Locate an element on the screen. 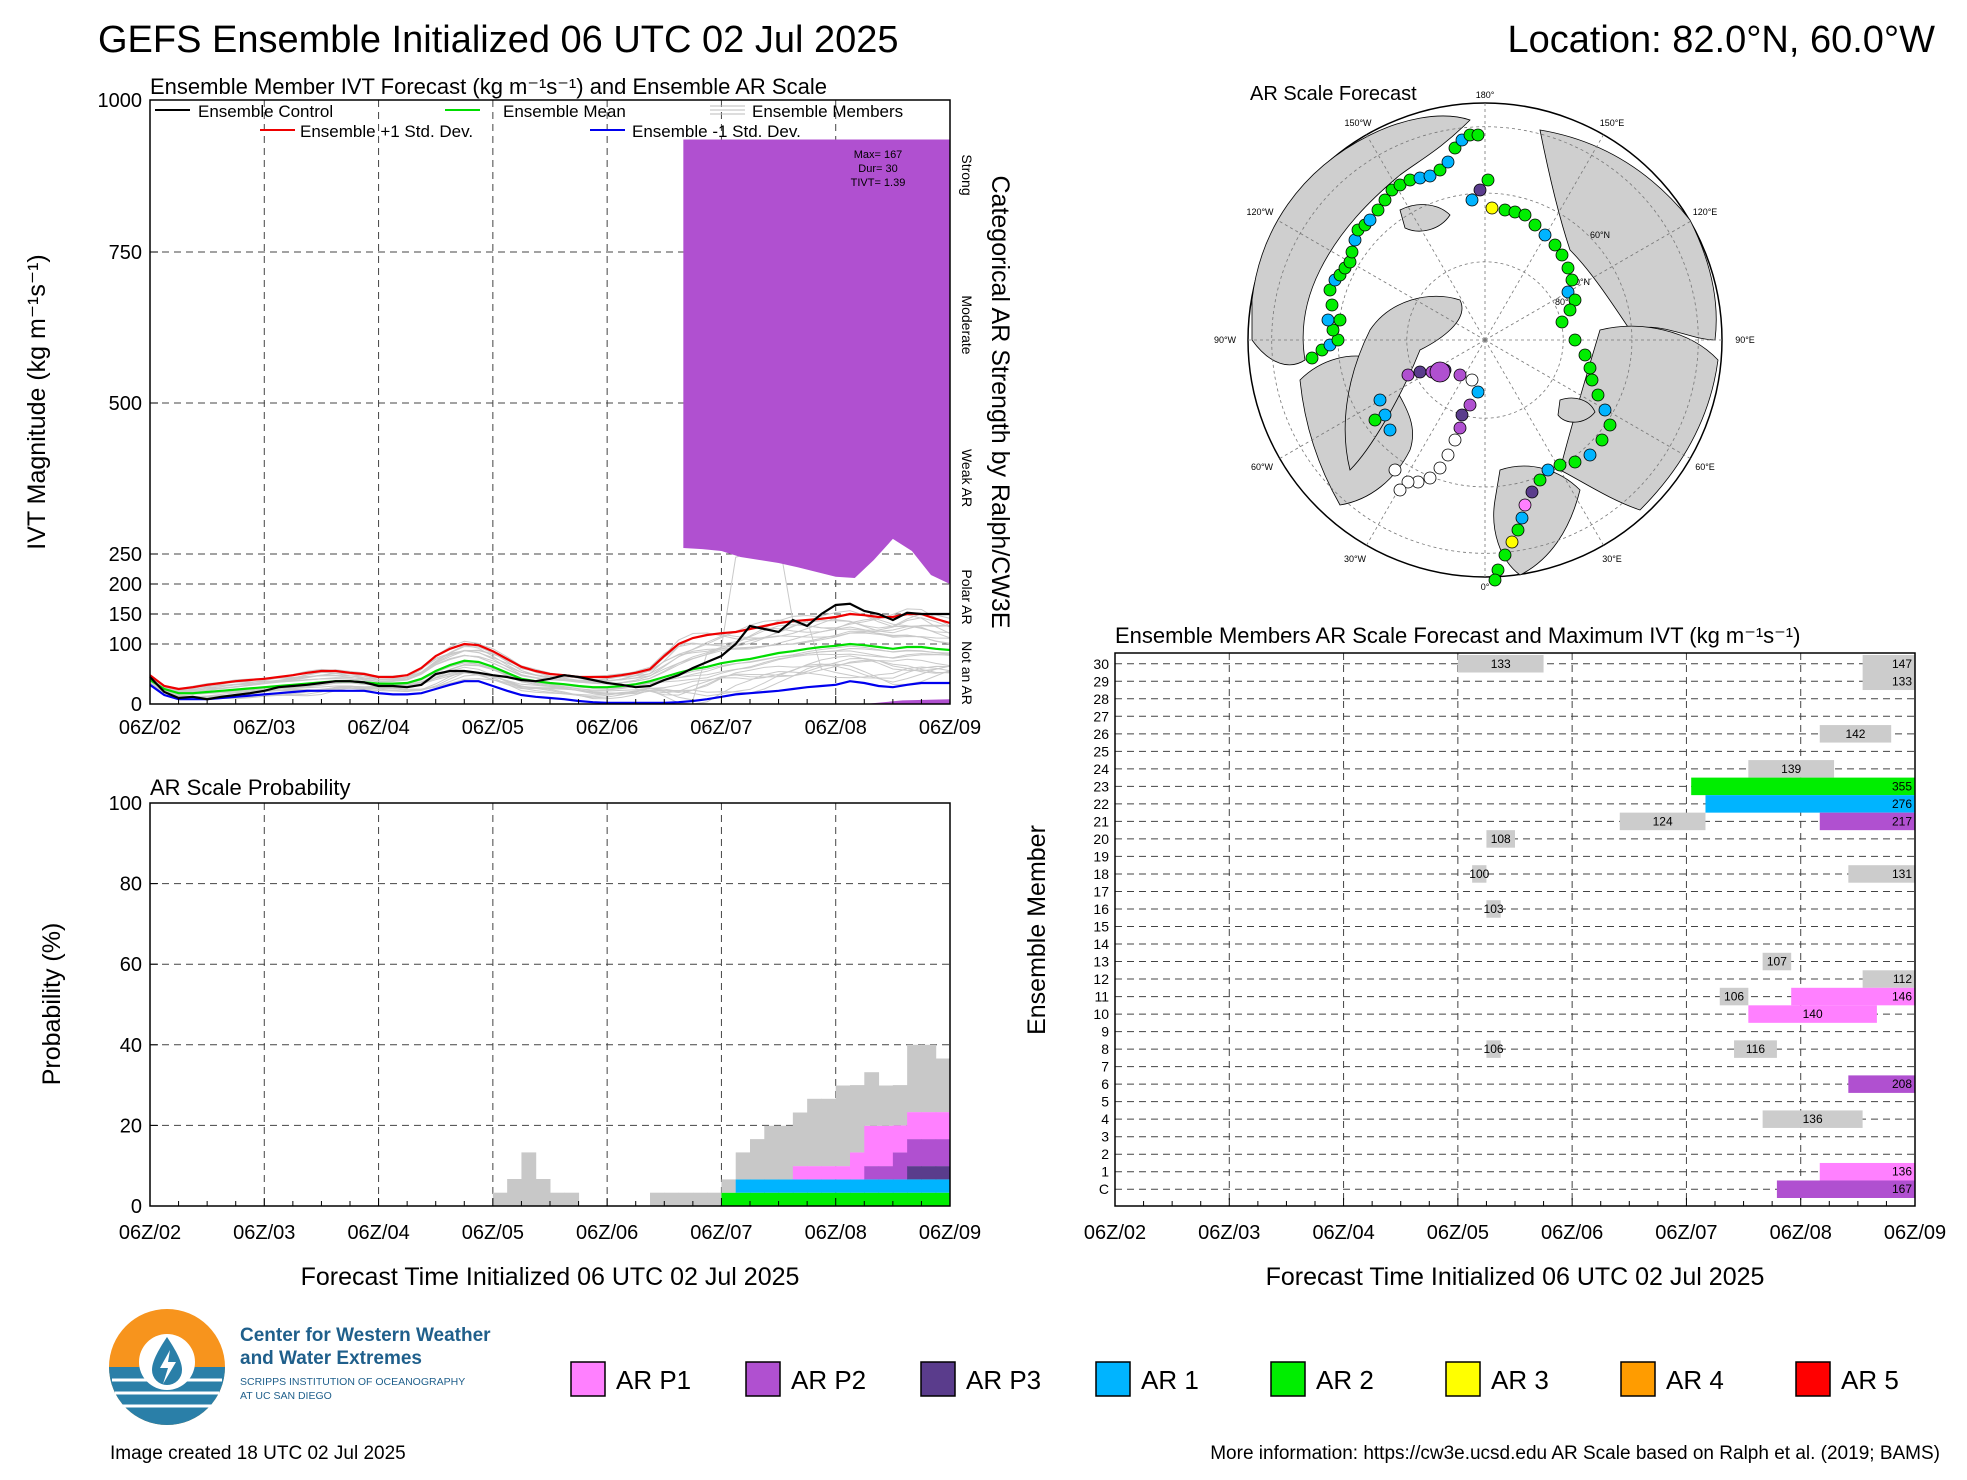  member-bar-label: 103 is located at coordinates (1494, 909).